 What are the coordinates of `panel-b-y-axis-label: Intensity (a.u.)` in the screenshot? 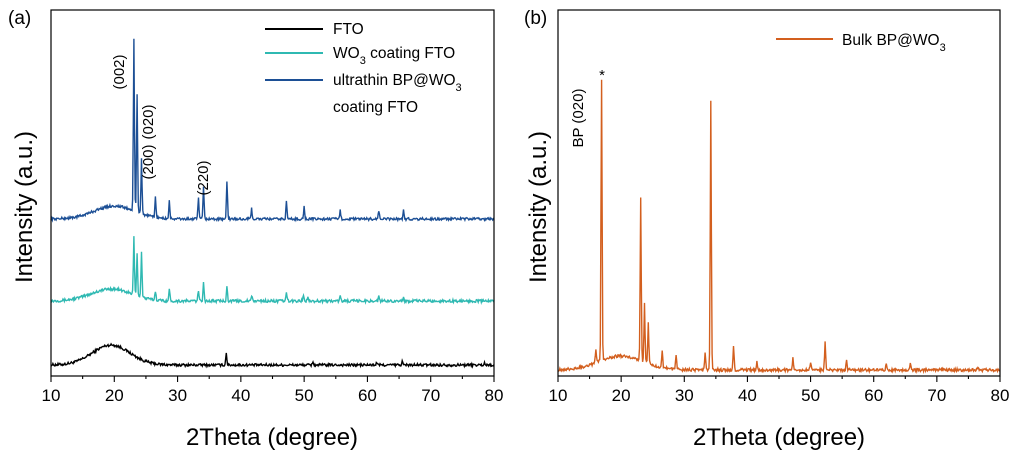 It's located at (538, 207).